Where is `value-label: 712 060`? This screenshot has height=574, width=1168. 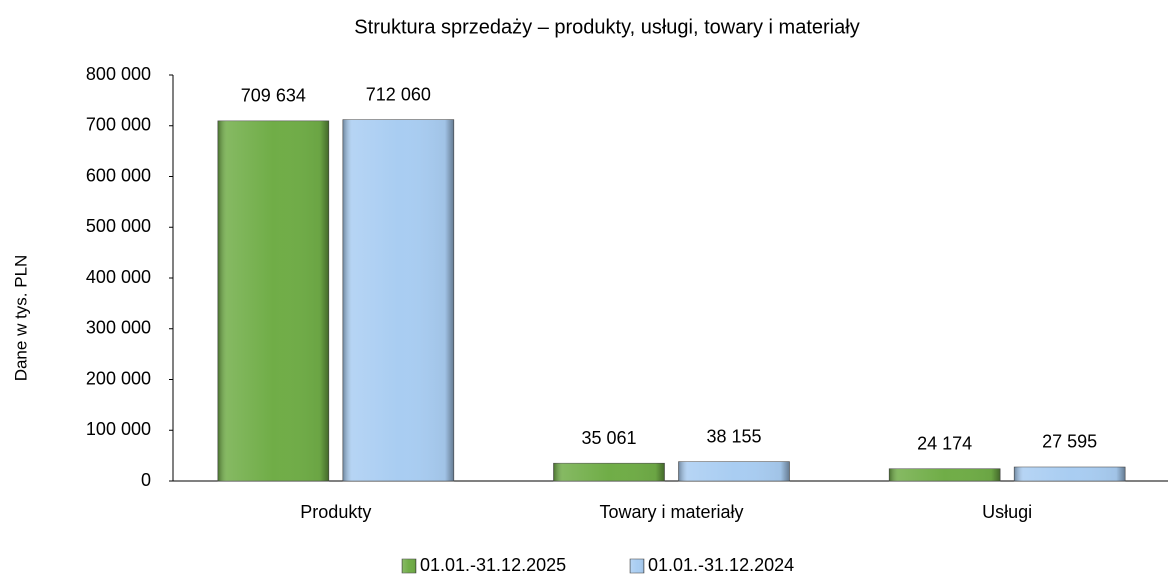 value-label: 712 060 is located at coordinates (398, 94).